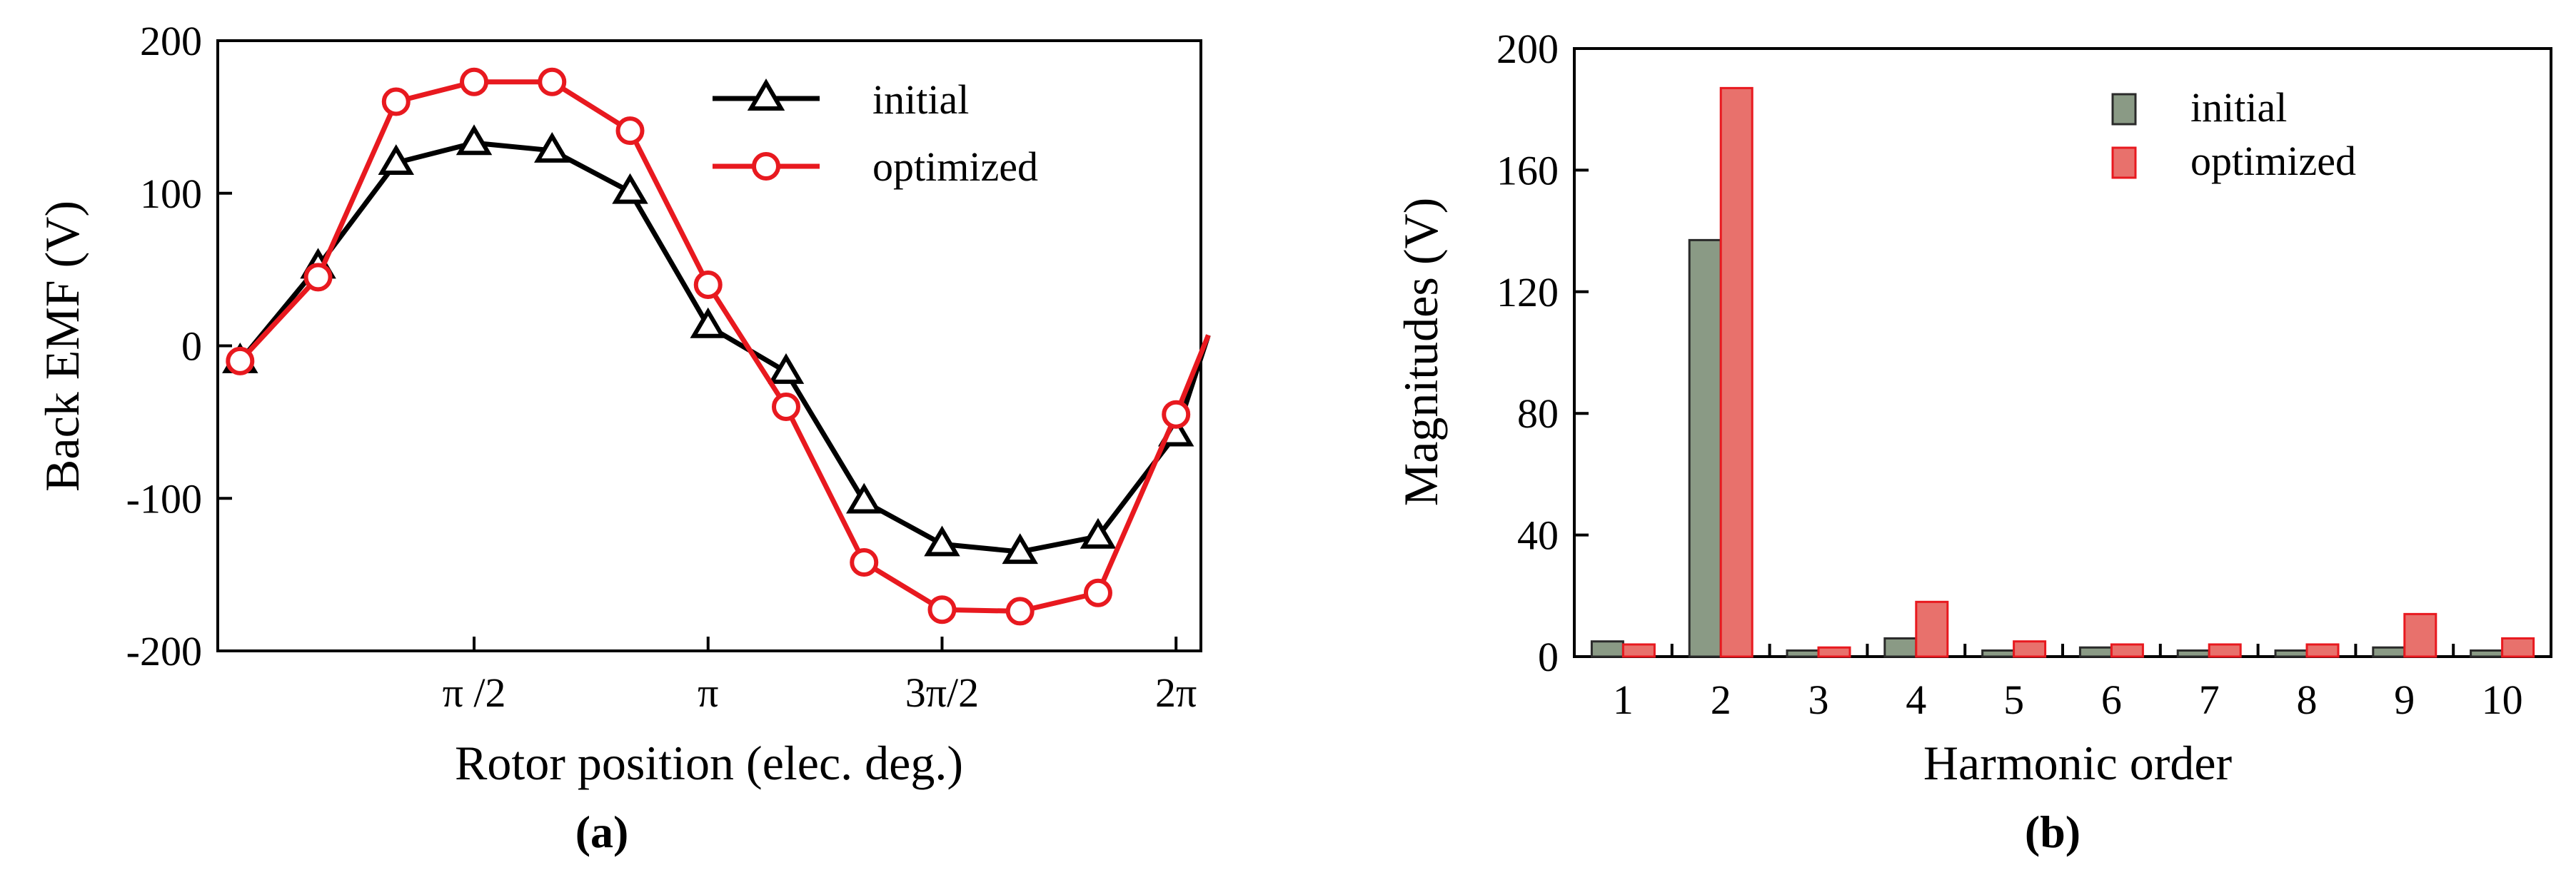 This screenshot has width=2576, height=875. I want to click on panel-b-y-axis-label: Magnitudes (V), so click(1421, 352).